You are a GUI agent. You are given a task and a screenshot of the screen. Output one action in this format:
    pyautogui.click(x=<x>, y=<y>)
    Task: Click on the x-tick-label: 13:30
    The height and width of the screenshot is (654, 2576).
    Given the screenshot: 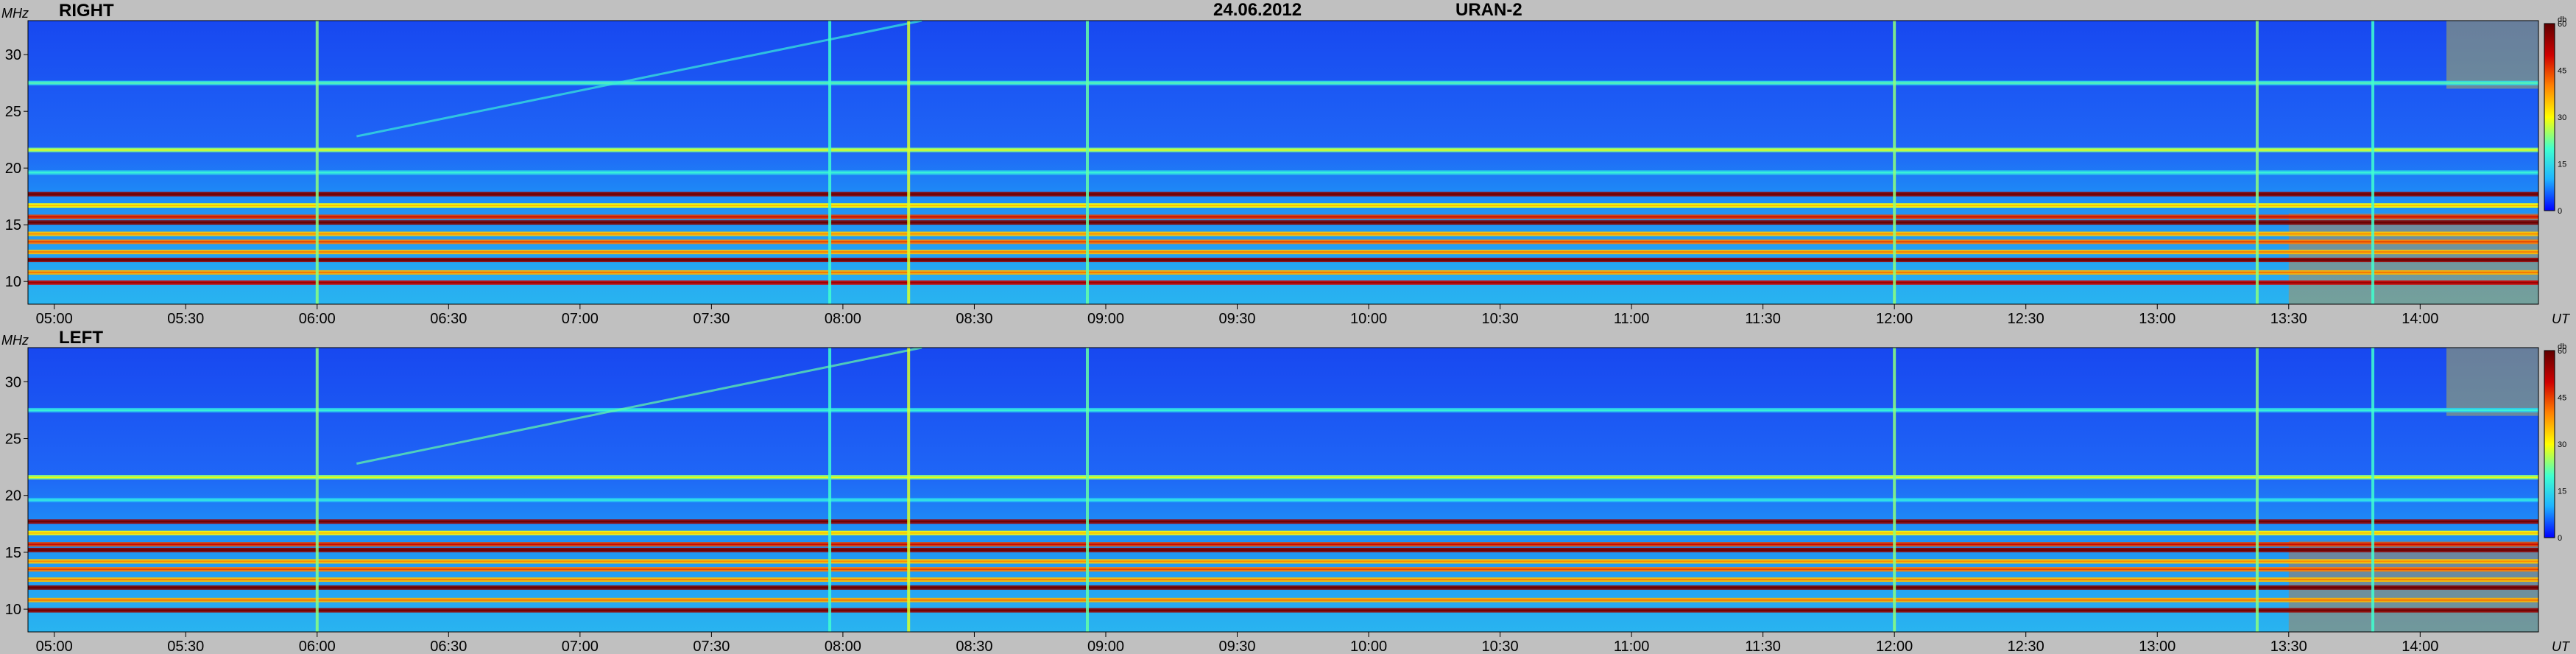 What is the action you would take?
    pyautogui.click(x=2288, y=647)
    